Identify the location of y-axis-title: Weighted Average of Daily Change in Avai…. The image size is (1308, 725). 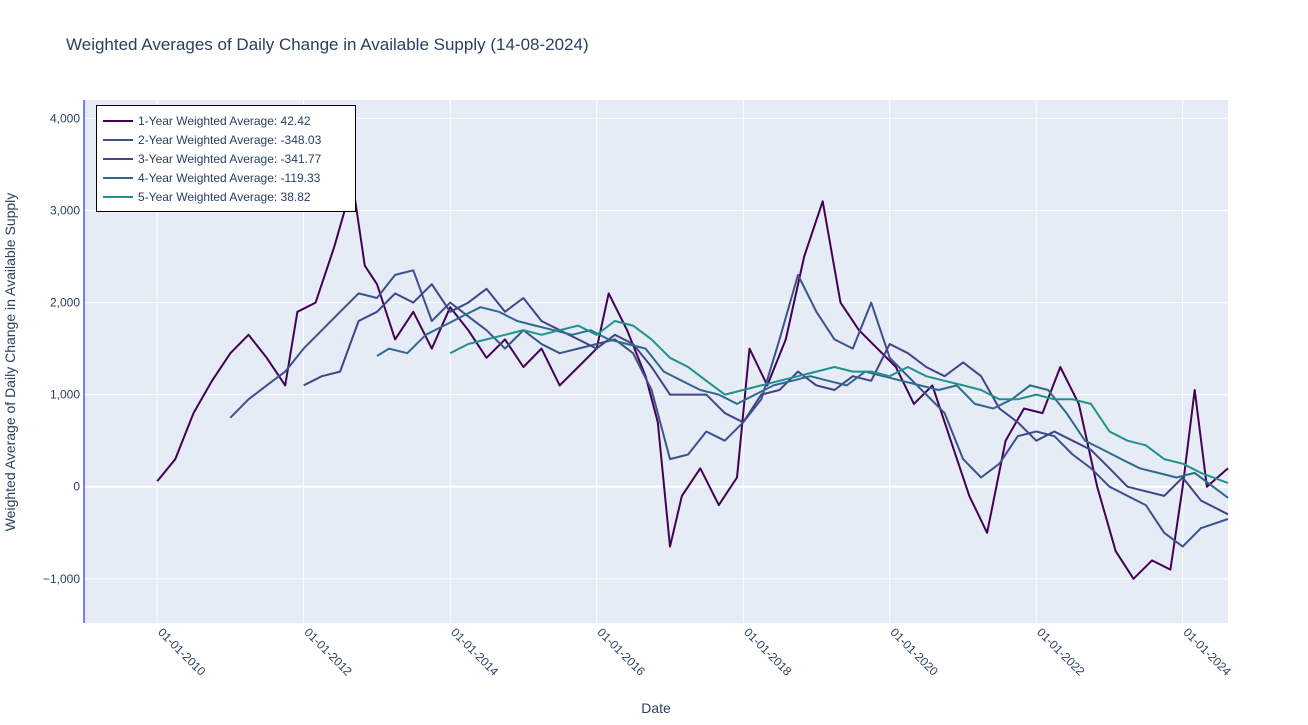
(10, 362).